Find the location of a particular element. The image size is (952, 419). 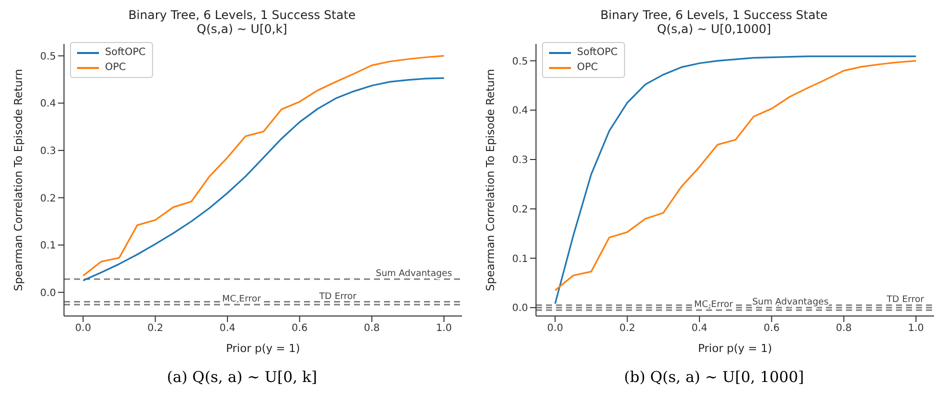

ref-line-label: Sum Advantages is located at coordinates (414, 274).